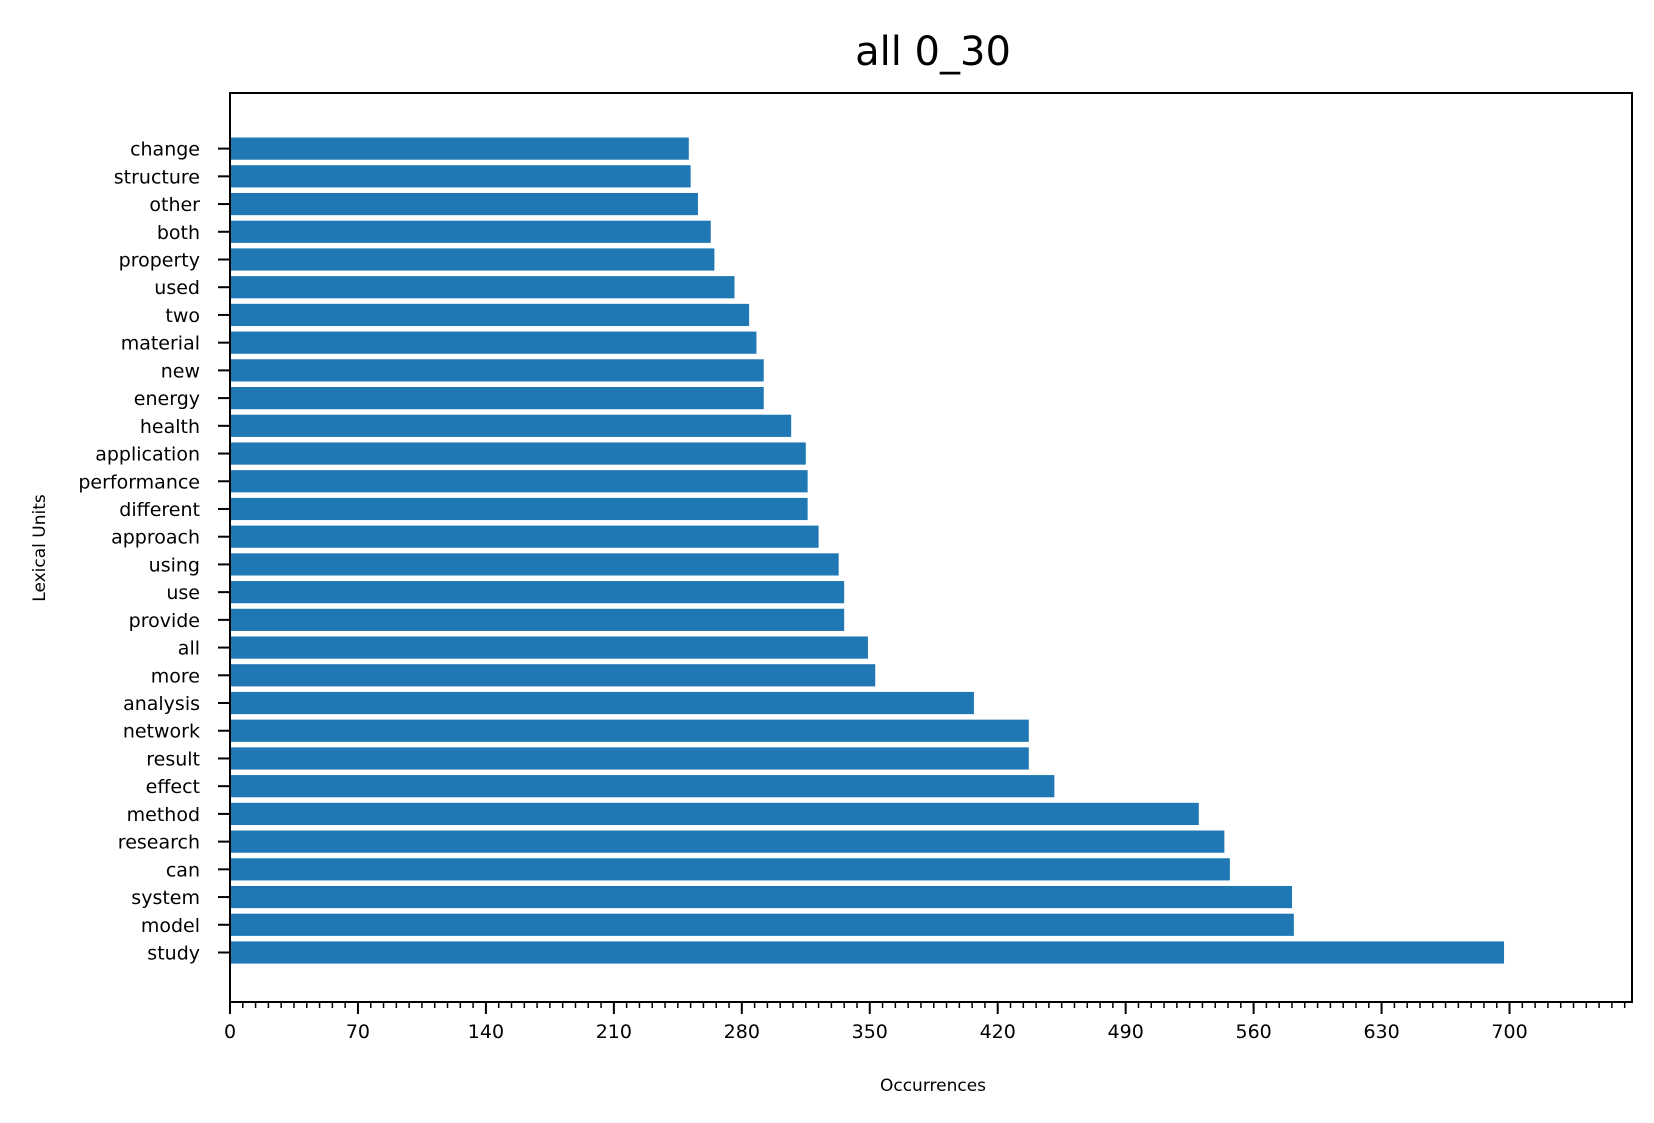  I want to click on bar-method, so click(714, 813).